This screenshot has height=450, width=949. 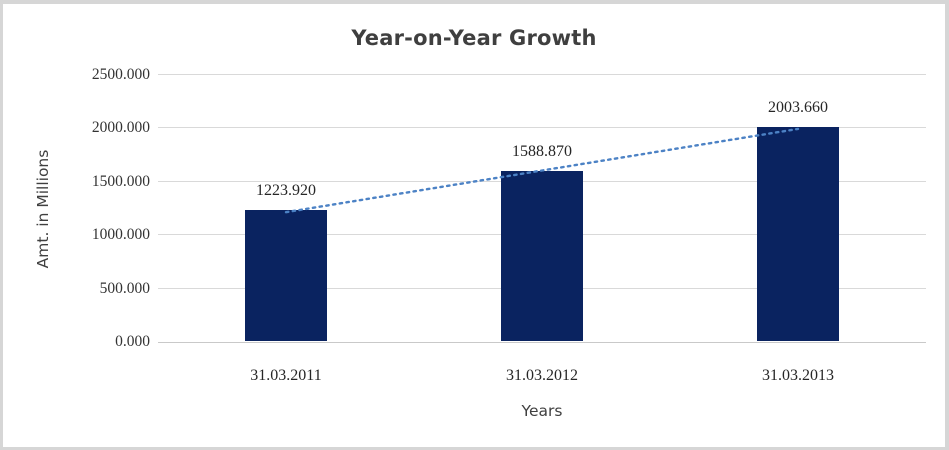 I want to click on x-axis-title: Years, so click(x=542, y=411).